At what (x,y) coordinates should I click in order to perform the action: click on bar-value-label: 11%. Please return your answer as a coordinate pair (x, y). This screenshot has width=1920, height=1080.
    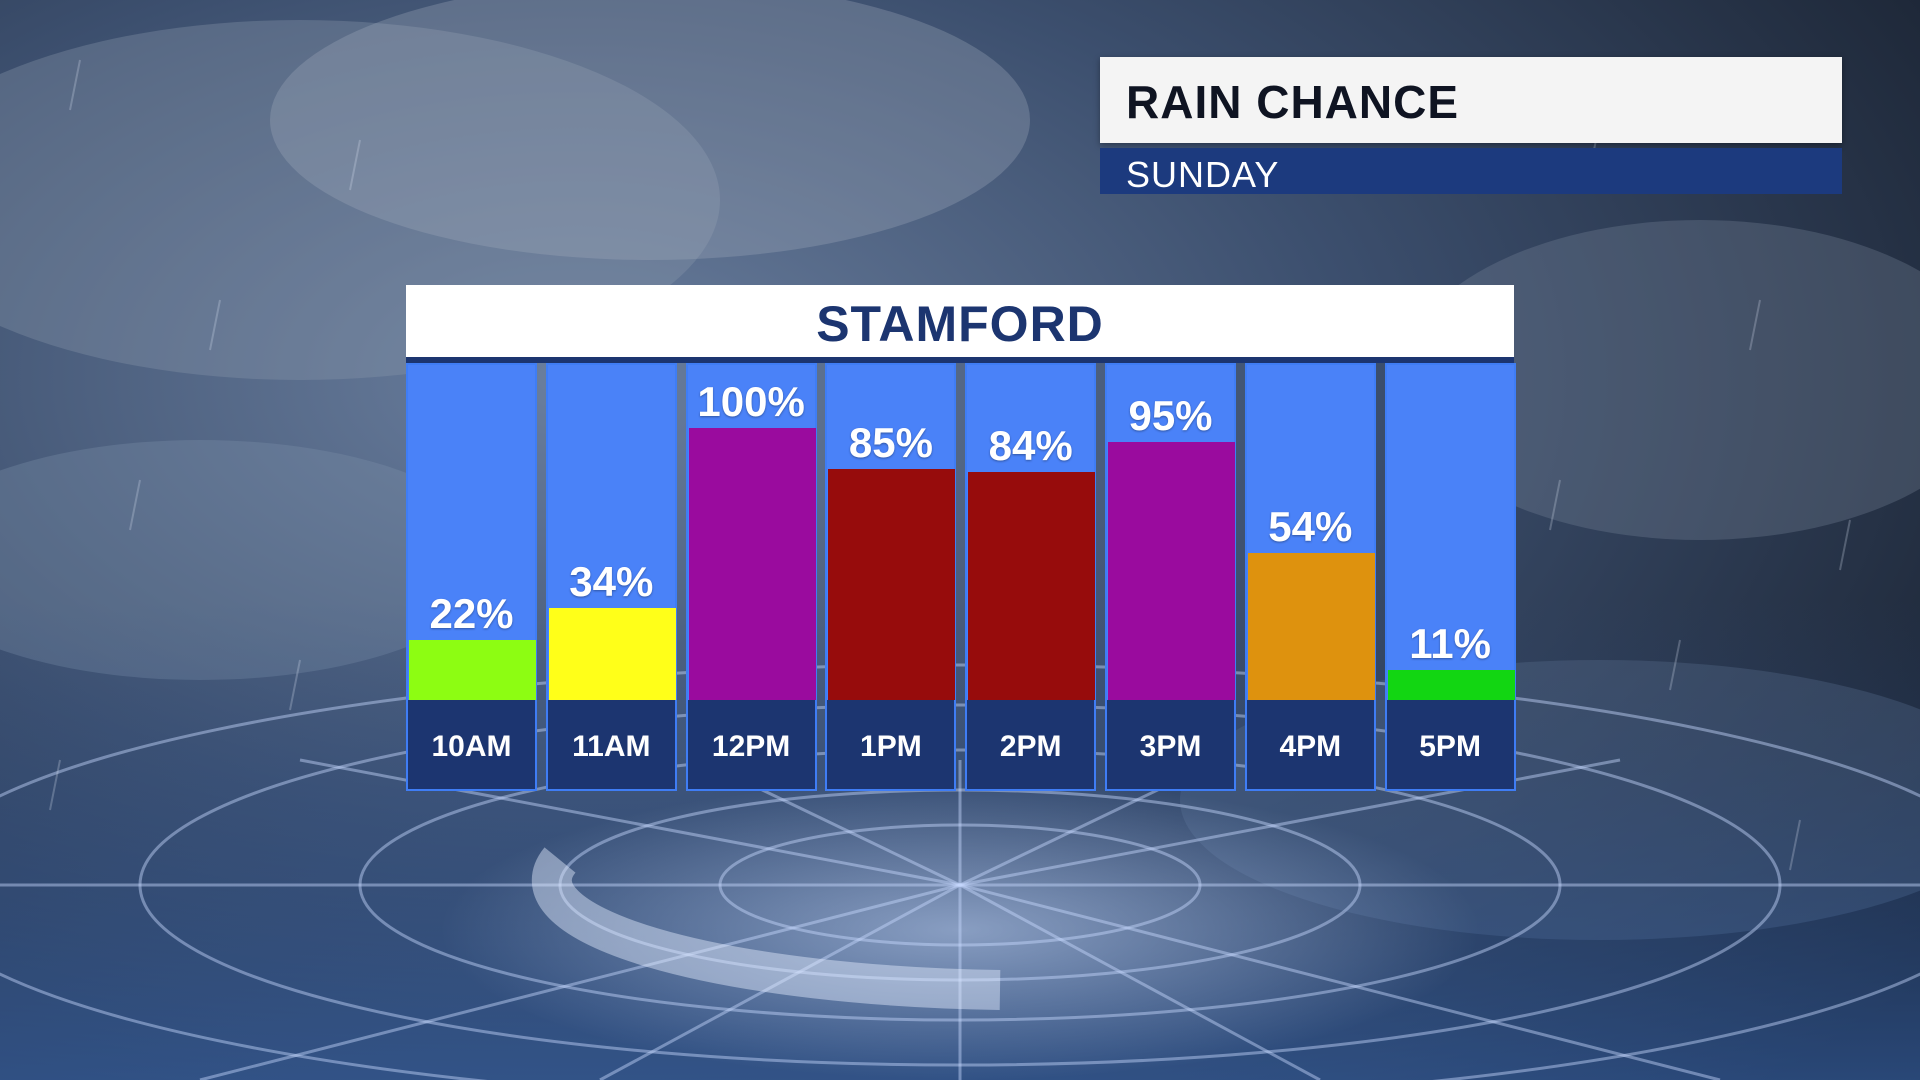
    Looking at the image, I should click on (1450, 643).